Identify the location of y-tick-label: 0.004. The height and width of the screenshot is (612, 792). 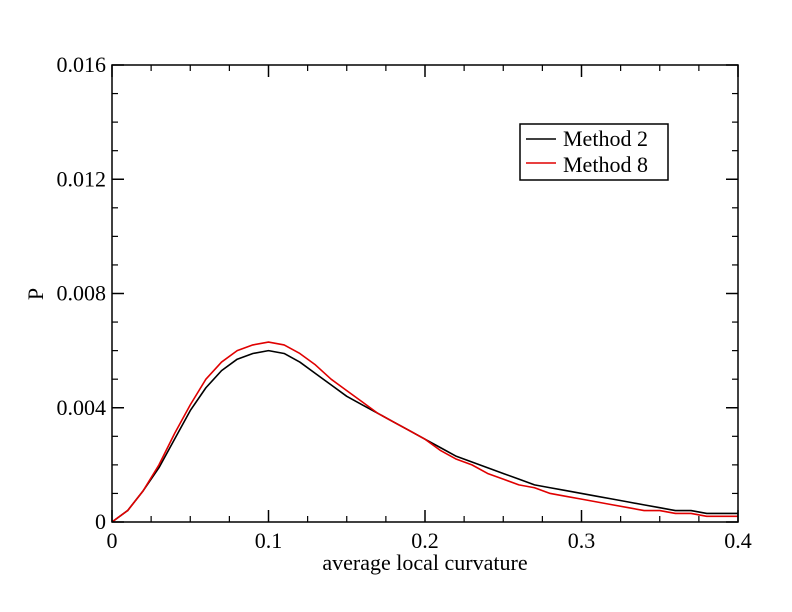
(82, 407).